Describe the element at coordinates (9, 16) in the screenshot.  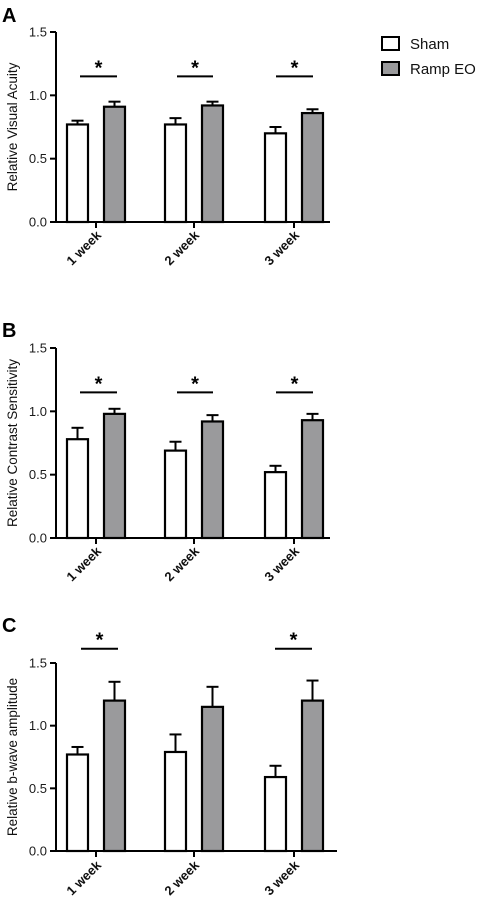
I see `panel-label: A` at that location.